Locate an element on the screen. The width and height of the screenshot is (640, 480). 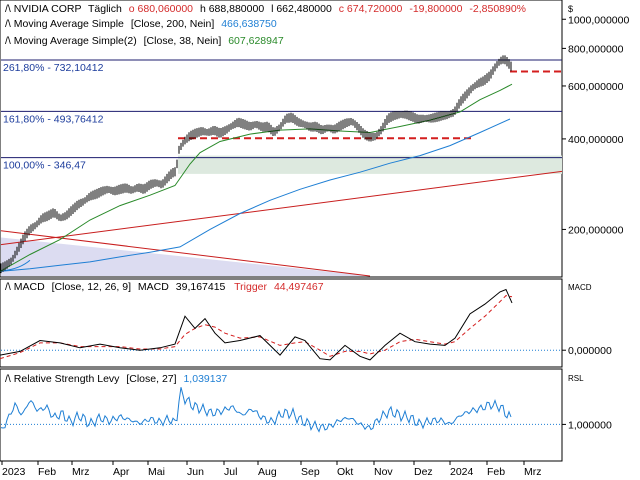
fib-label-2: 100,00% - 346,47 is located at coordinates (44, 166).